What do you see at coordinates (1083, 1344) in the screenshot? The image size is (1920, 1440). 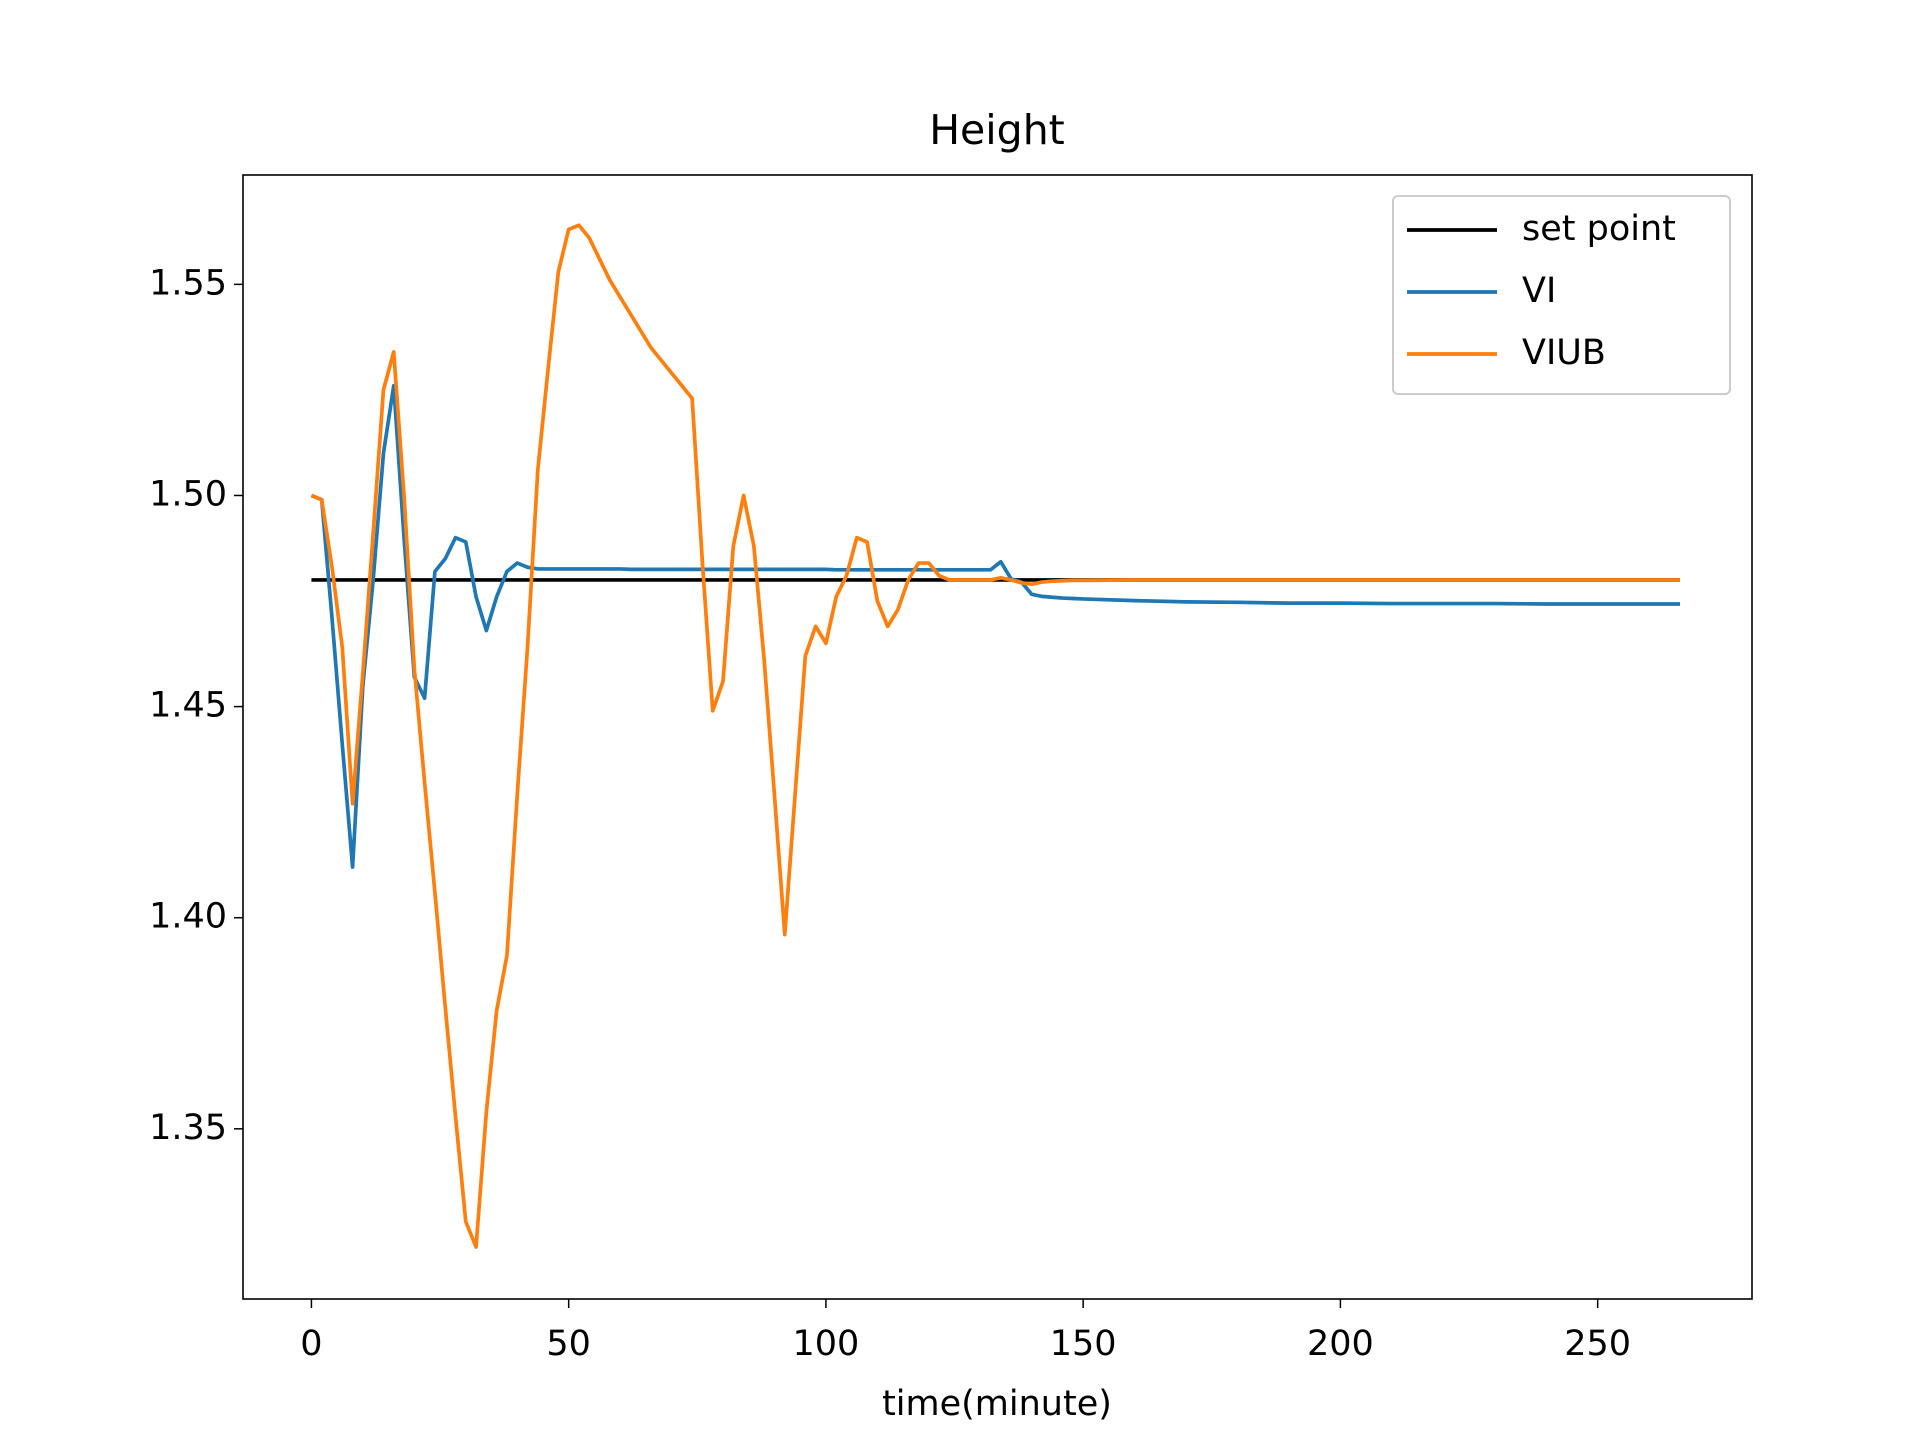 I see `x-tick-label: 150` at bounding box center [1083, 1344].